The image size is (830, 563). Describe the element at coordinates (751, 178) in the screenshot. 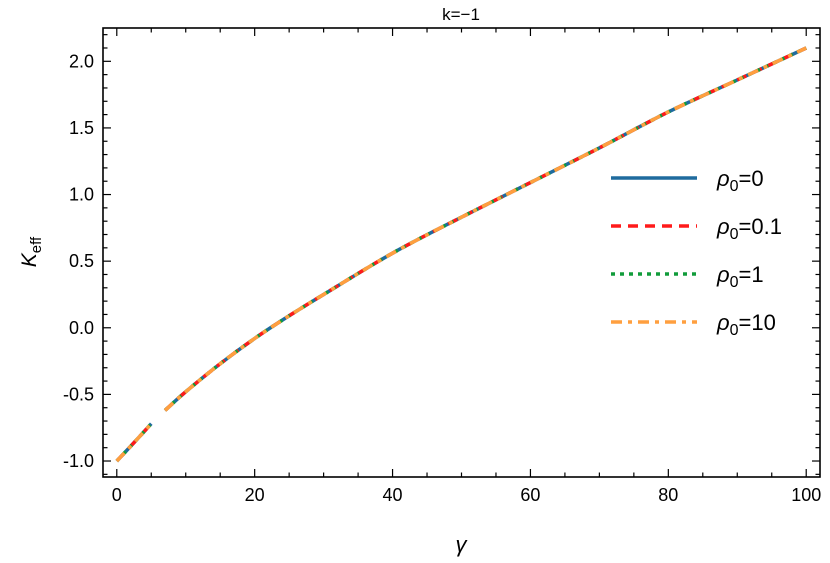

I see `legend-value: =0` at that location.